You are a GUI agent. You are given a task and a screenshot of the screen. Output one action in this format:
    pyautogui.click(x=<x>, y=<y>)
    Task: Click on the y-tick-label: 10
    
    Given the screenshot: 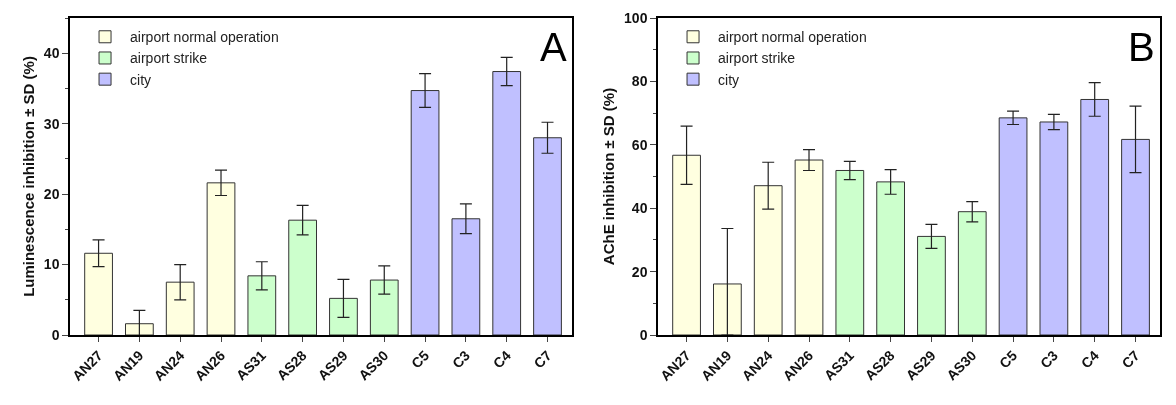 What is the action you would take?
    pyautogui.click(x=51, y=264)
    